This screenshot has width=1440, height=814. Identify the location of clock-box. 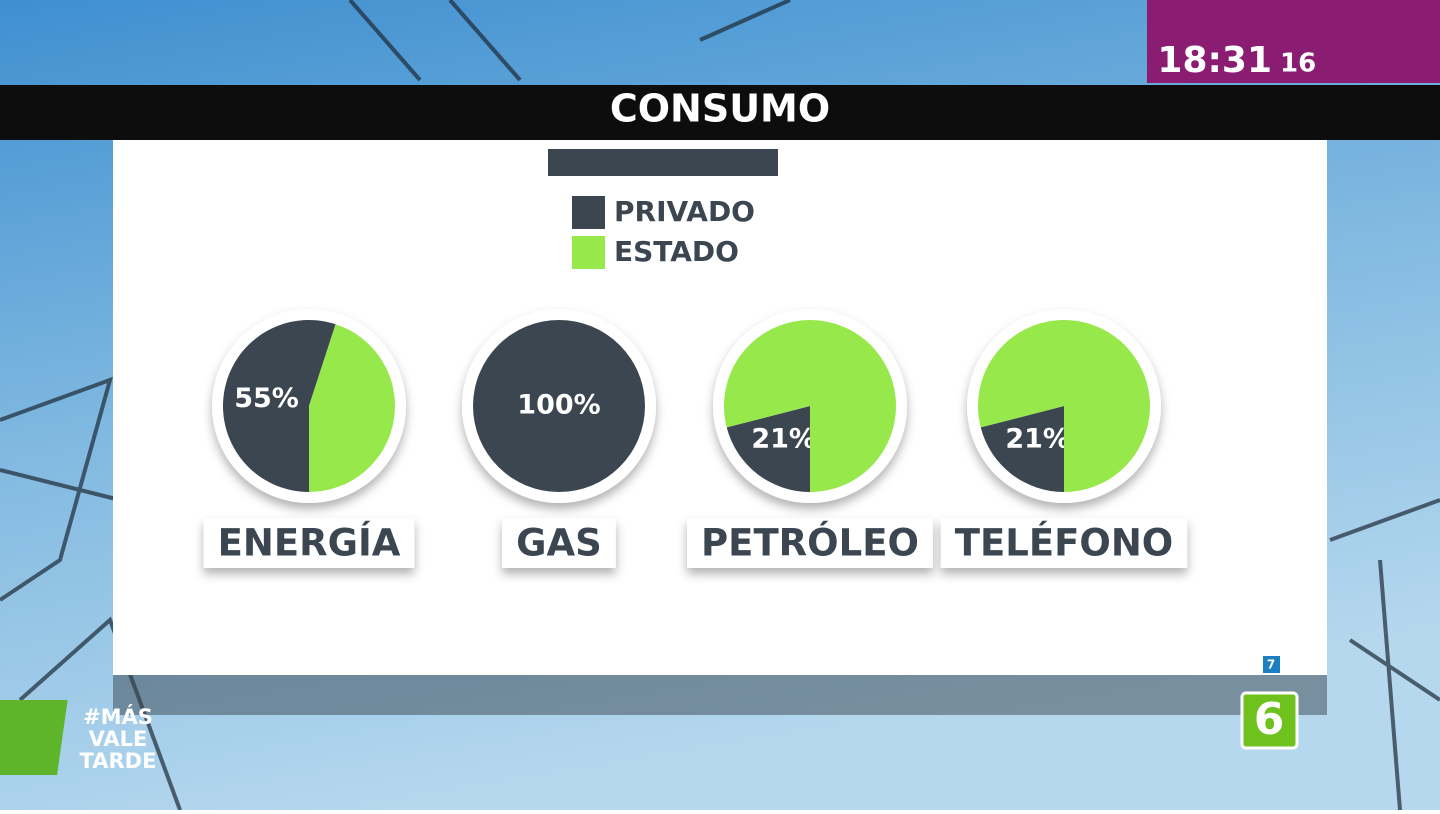
(1293, 41).